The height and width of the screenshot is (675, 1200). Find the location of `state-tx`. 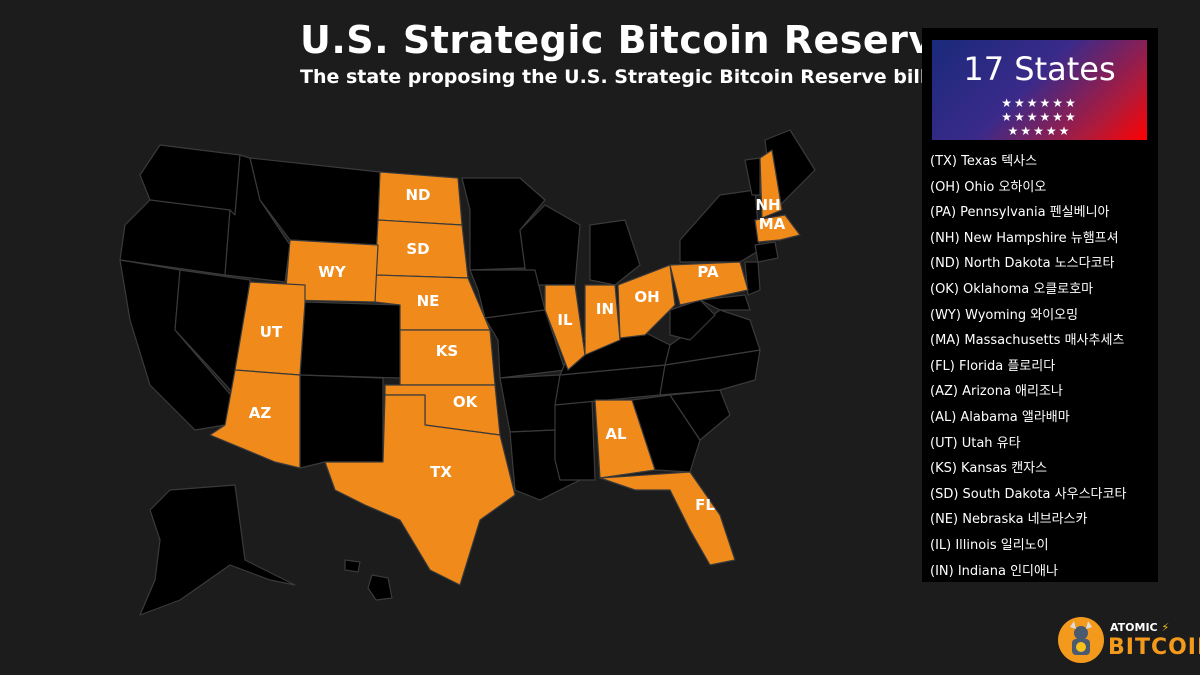

state-tx is located at coordinates (420, 490).